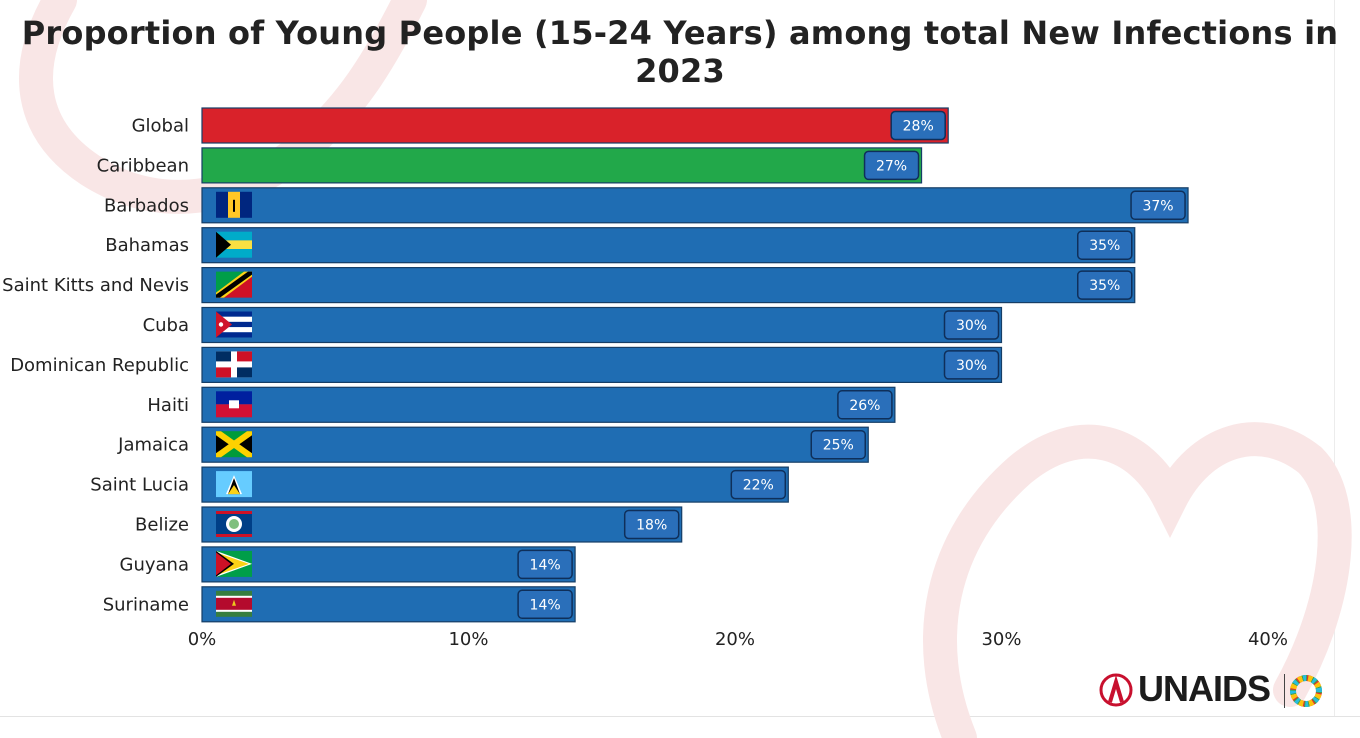  What do you see at coordinates (234, 364) in the screenshot?
I see `dominican-republic-flag-icon` at bounding box center [234, 364].